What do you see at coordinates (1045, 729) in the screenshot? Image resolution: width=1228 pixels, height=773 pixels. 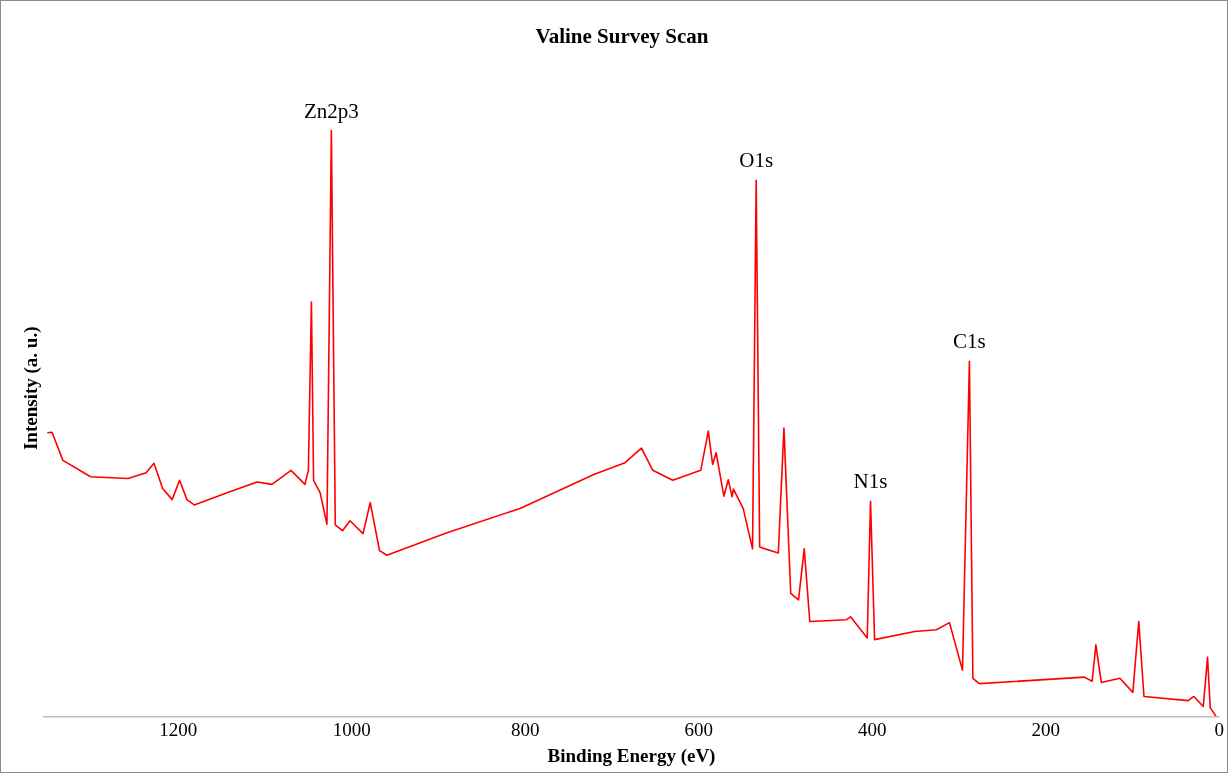 I see `x-tick-label: 200` at bounding box center [1045, 729].